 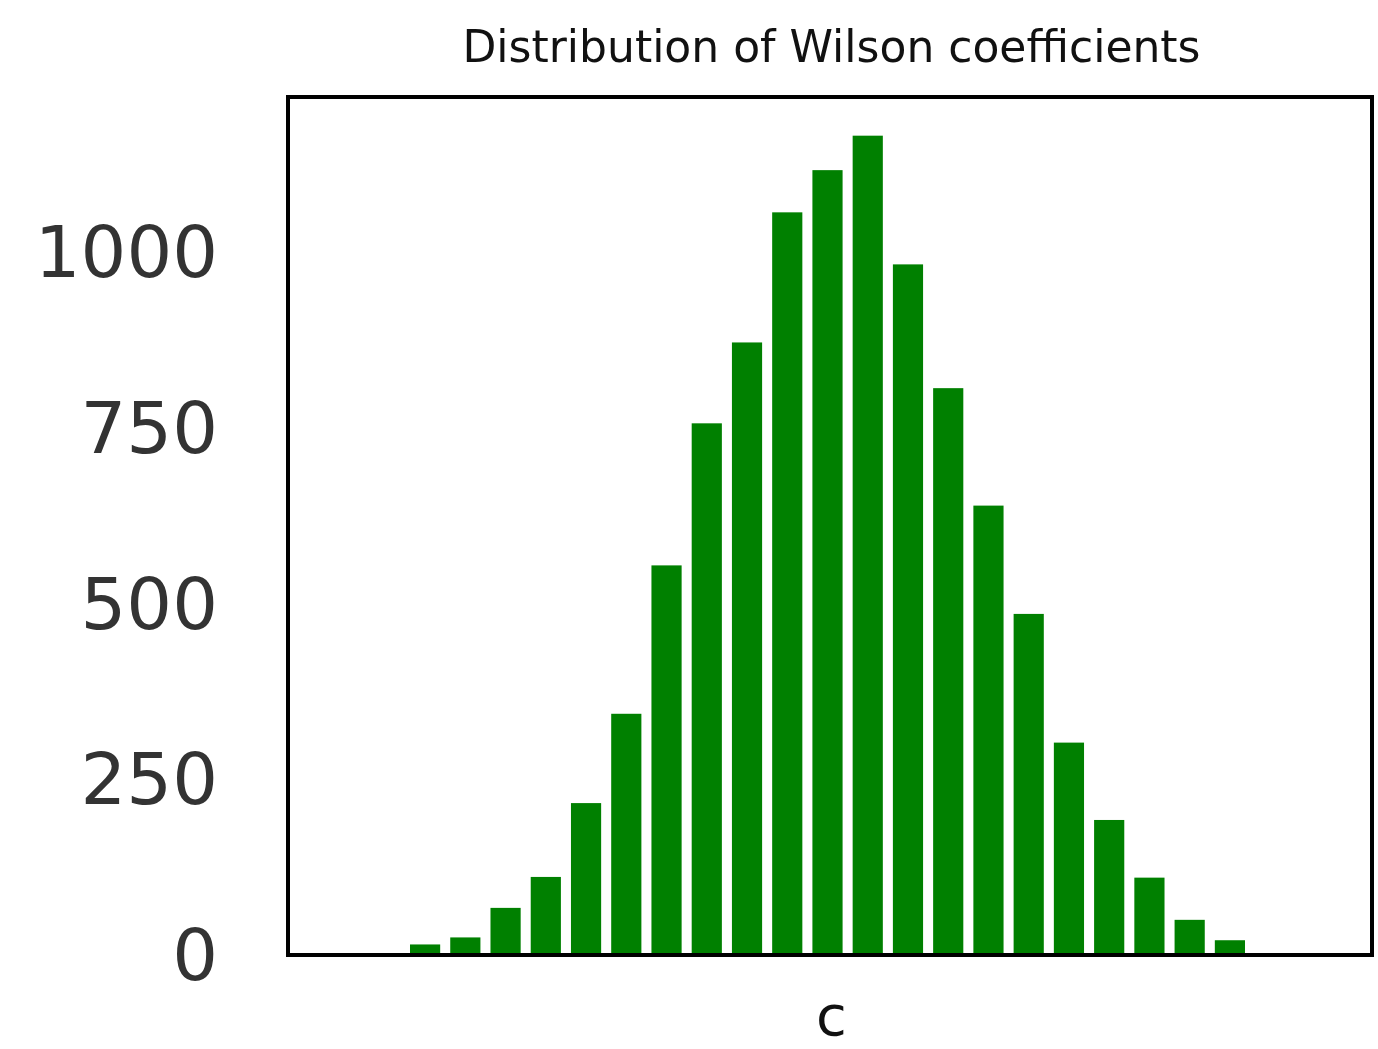 What do you see at coordinates (149, 603) in the screenshot?
I see `y-tick-label: 500` at bounding box center [149, 603].